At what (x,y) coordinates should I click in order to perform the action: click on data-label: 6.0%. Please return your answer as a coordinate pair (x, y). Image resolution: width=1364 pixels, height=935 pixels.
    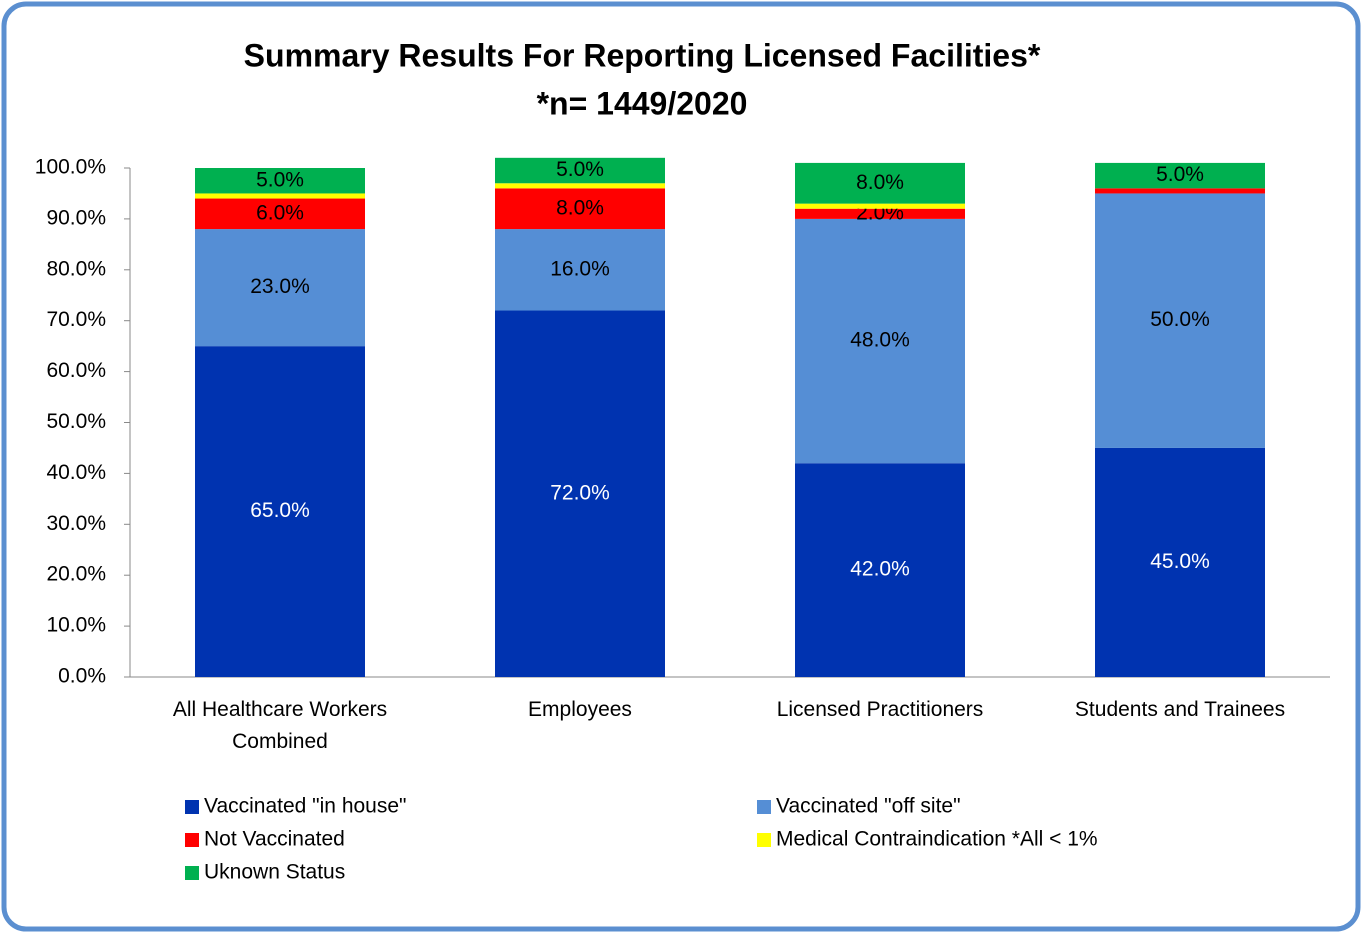
    Looking at the image, I should click on (280, 212).